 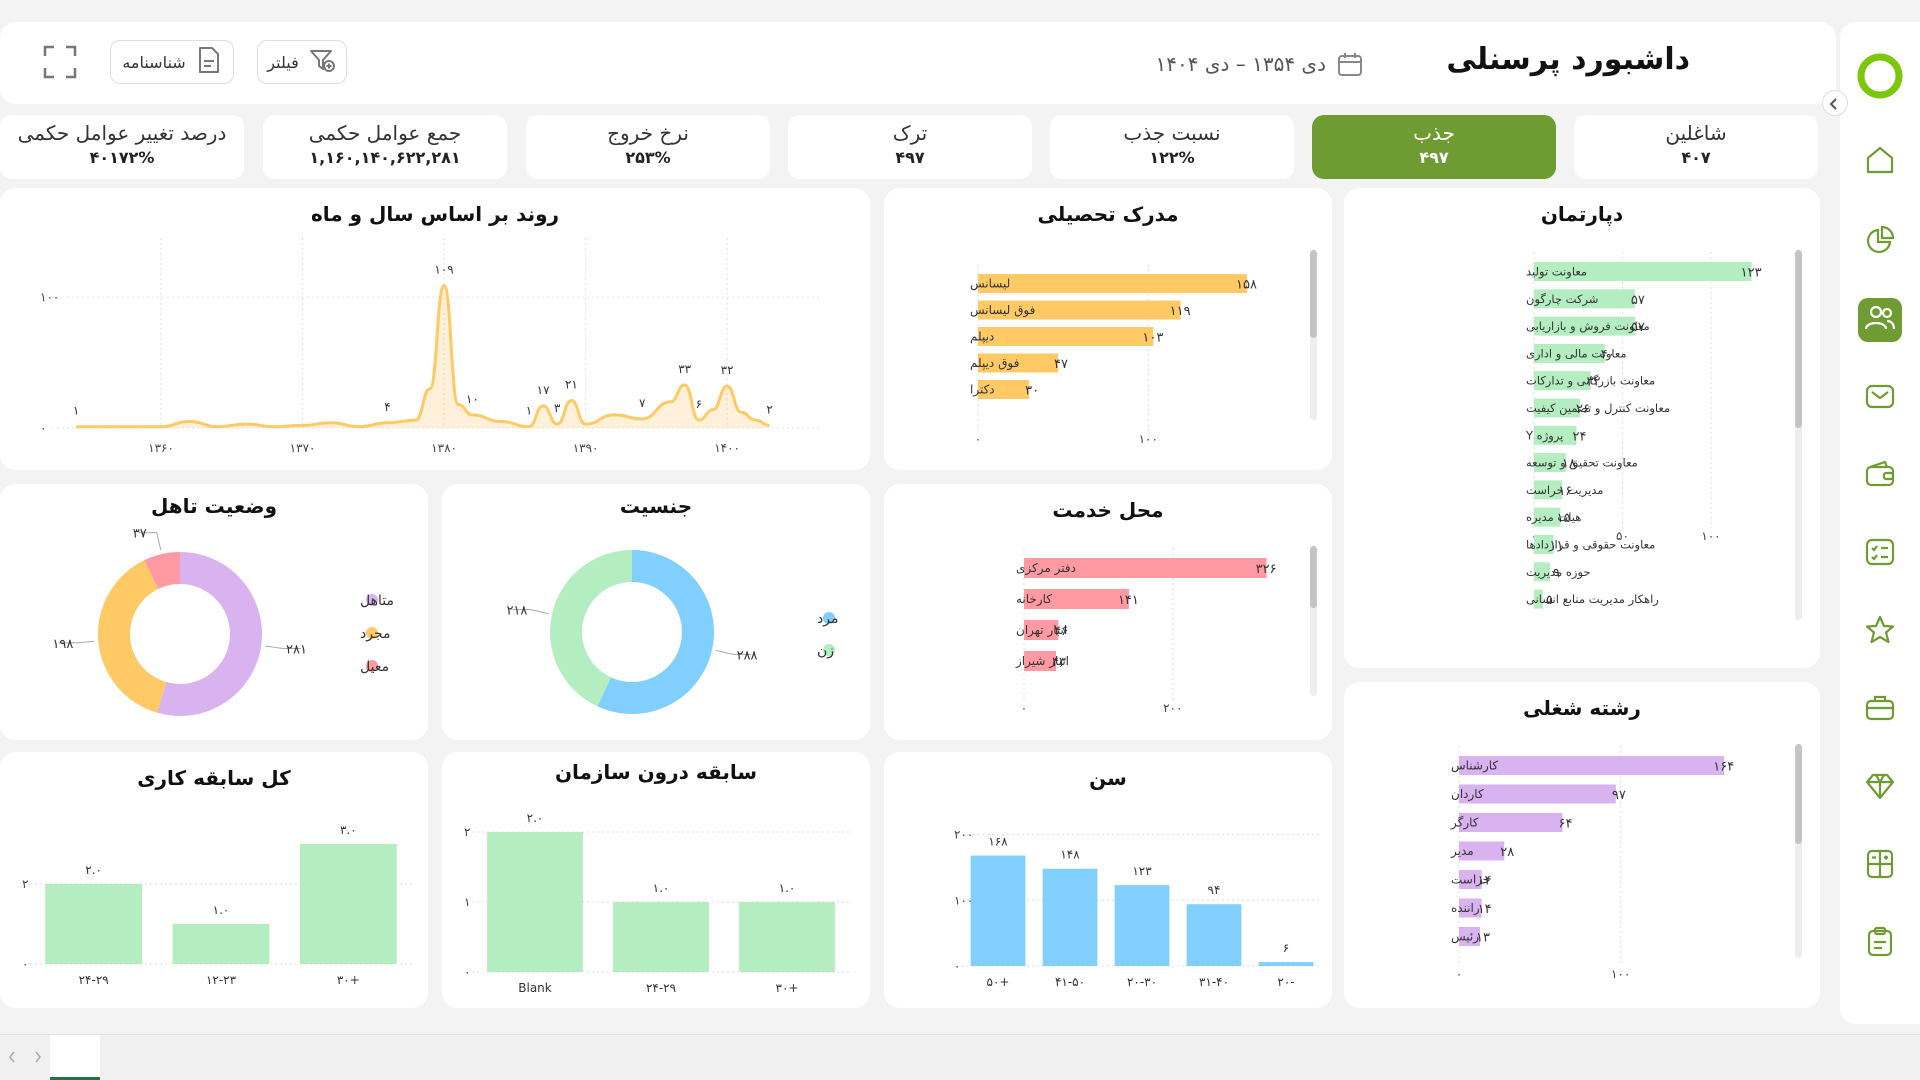 I want to click on nav-calculator, so click(x=1880, y=866).